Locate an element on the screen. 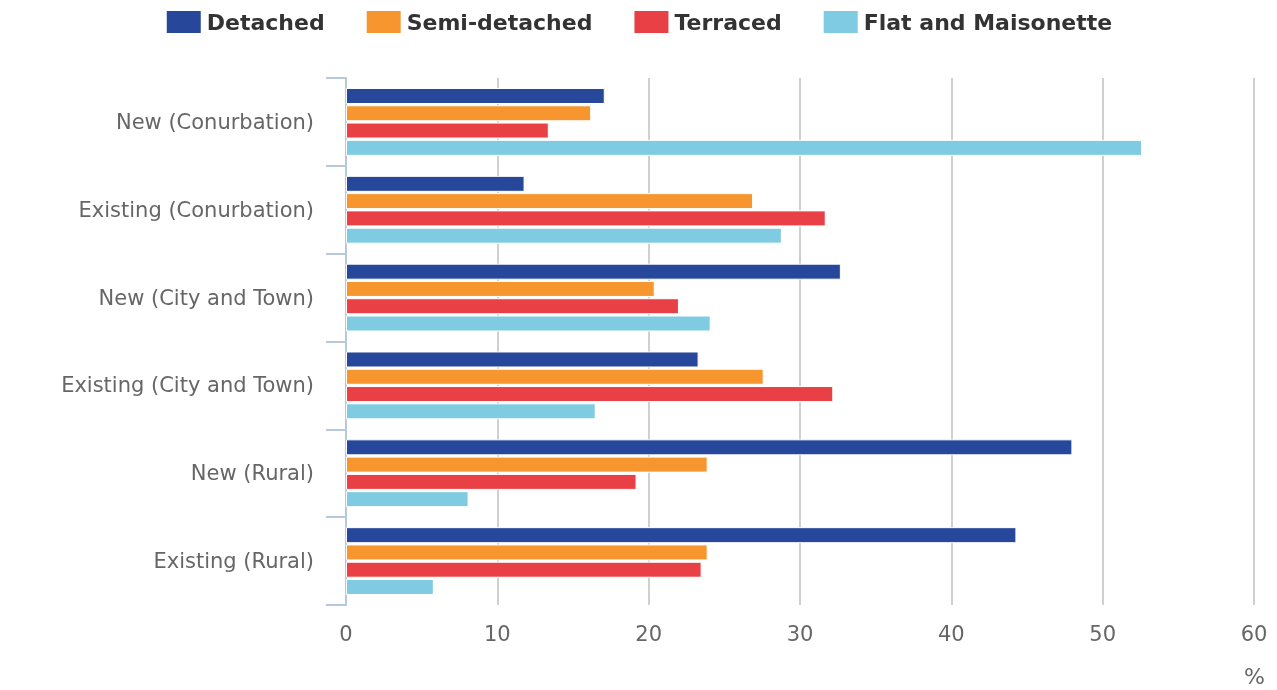 This screenshot has width=1277, height=690. x-tick-label: 10 is located at coordinates (497, 633).